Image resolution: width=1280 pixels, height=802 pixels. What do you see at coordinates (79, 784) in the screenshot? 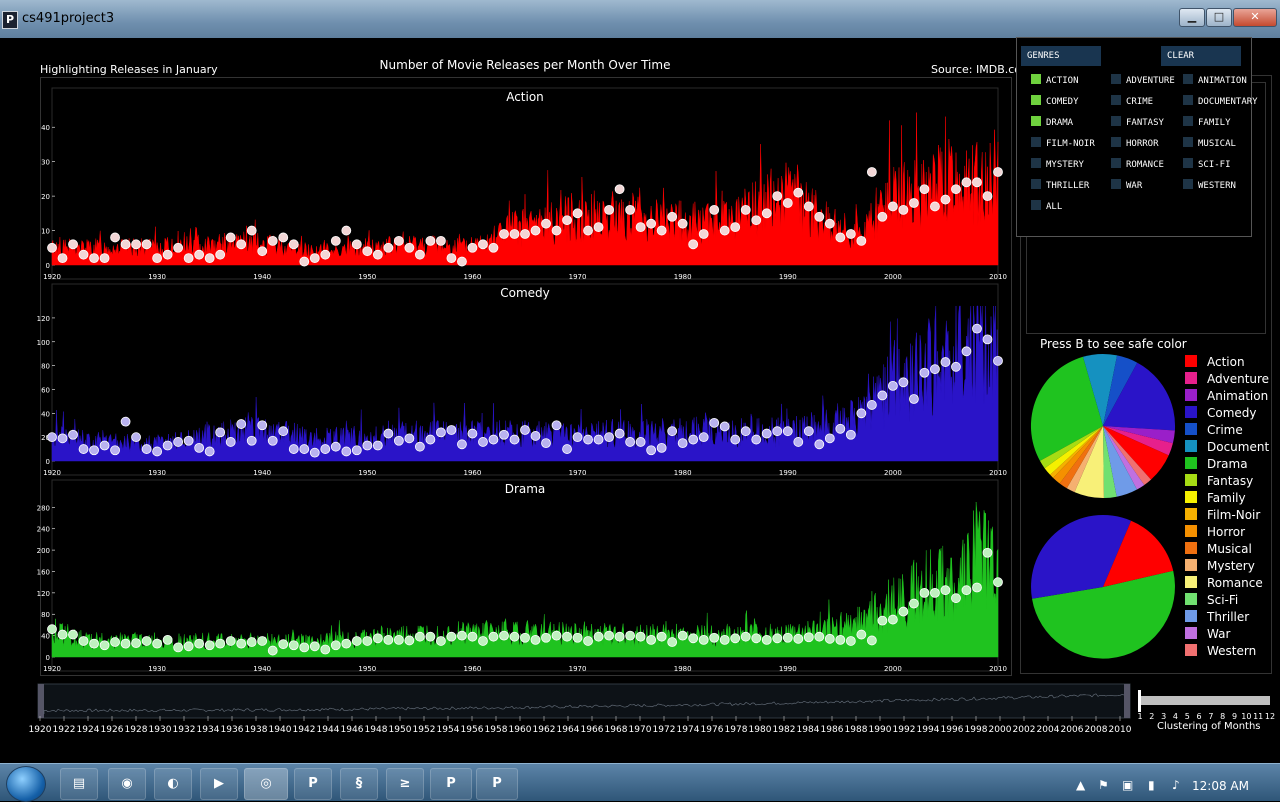
I see `explorer-icon: ▤` at bounding box center [79, 784].